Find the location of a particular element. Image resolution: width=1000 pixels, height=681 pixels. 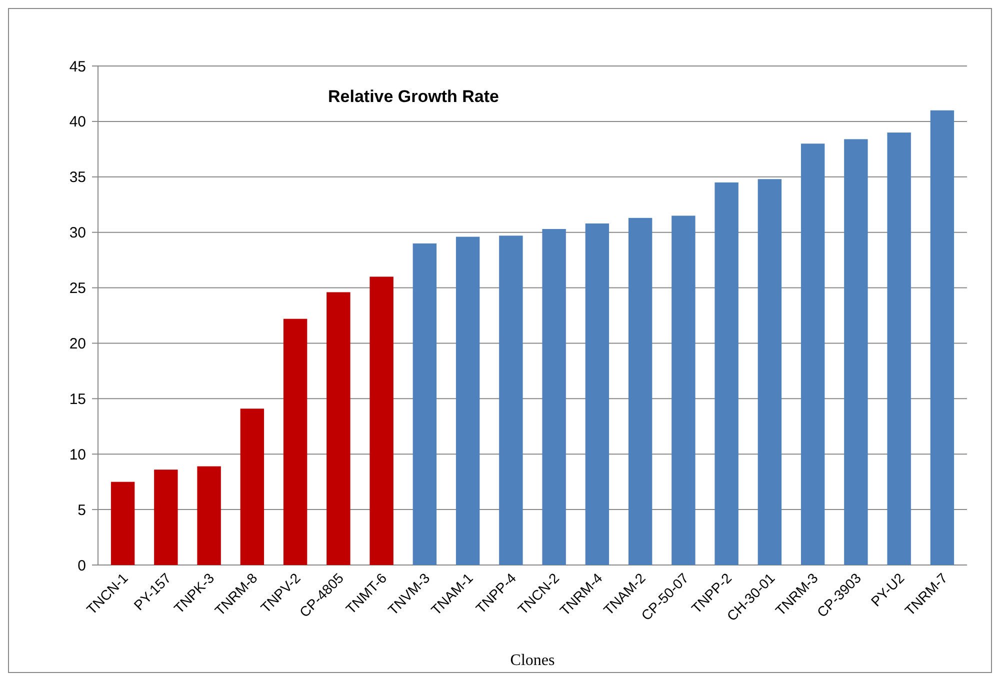

y-tick-label: 35 is located at coordinates (77, 177).